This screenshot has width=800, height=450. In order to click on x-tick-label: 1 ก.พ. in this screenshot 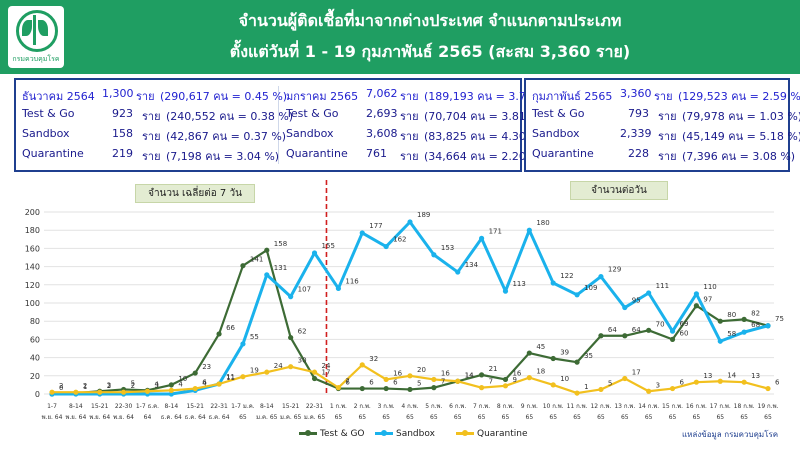, I will do `click(338, 406)`.